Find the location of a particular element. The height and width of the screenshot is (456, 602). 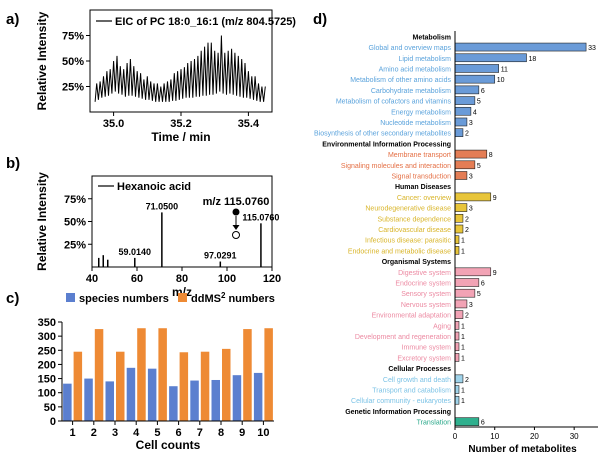

legend-label-species: species numbers is located at coordinates (124, 299).